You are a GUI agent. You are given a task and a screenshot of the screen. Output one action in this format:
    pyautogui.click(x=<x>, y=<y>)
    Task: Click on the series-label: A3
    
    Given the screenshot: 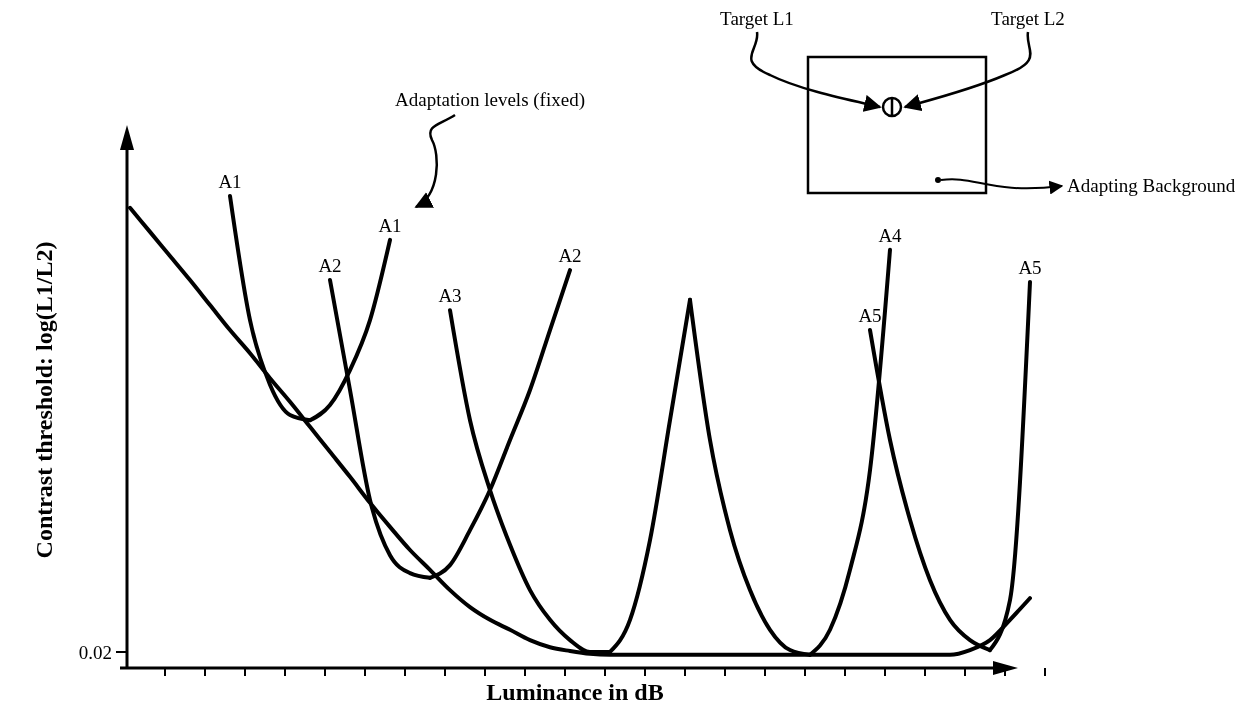 What is the action you would take?
    pyautogui.click(x=450, y=296)
    